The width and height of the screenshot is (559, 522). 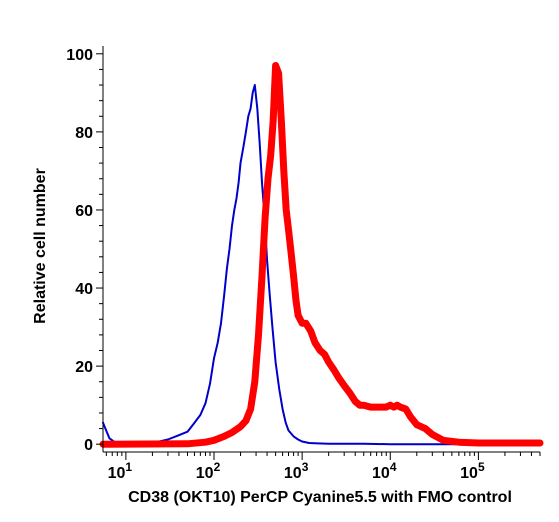 I want to click on y-axis-label: Relative cell number, so click(x=40, y=246).